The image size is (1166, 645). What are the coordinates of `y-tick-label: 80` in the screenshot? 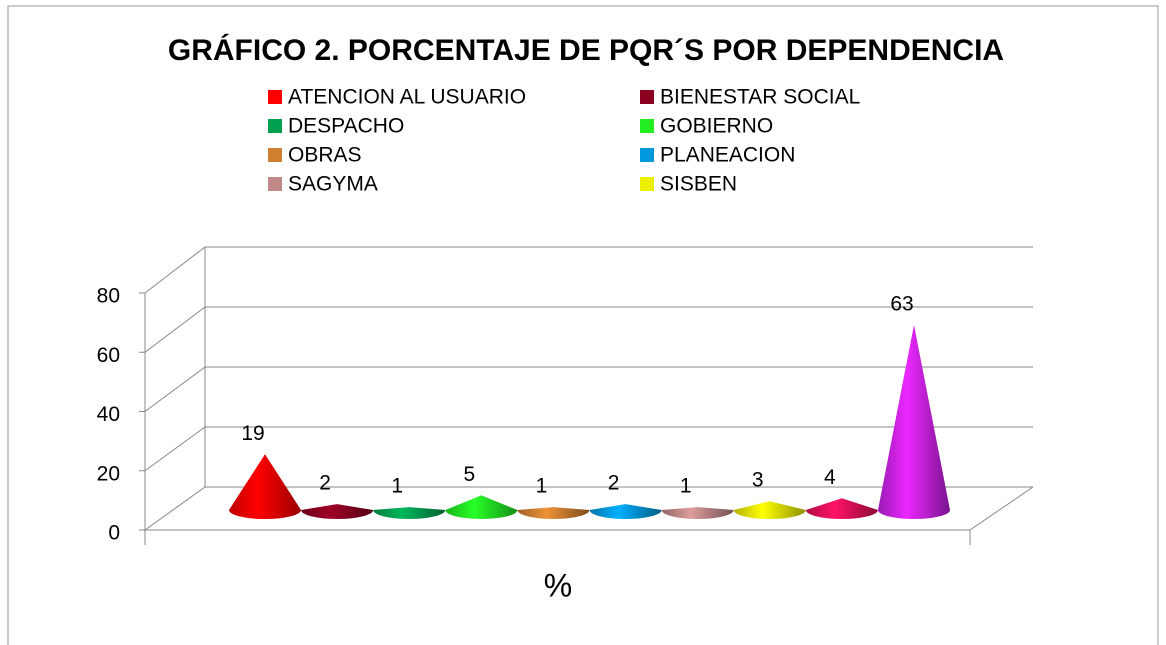 It's located at (108, 296).